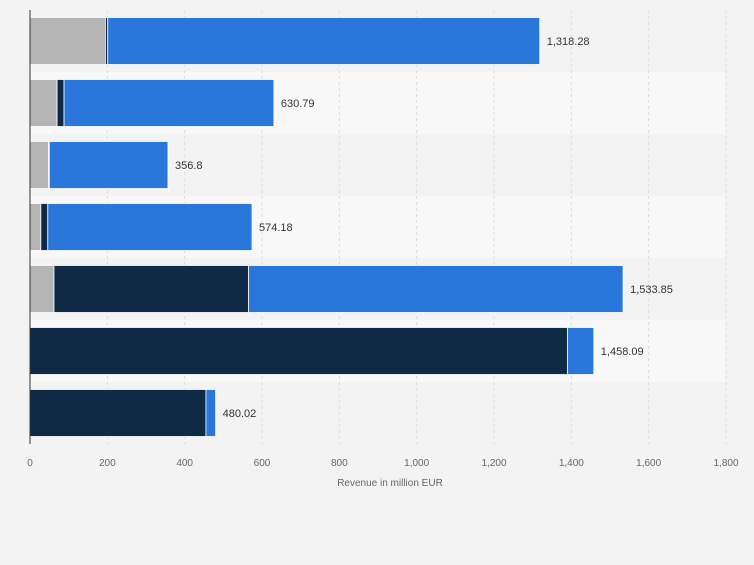 Image resolution: width=754 pixels, height=565 pixels. Describe the element at coordinates (30, 463) in the screenshot. I see `x-tick-label: 0` at that location.